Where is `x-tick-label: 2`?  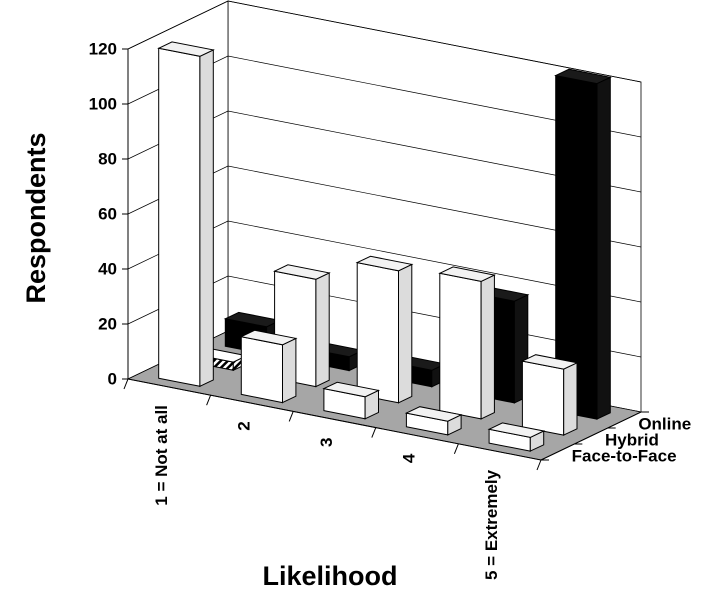 x-tick-label: 2 is located at coordinates (243, 425).